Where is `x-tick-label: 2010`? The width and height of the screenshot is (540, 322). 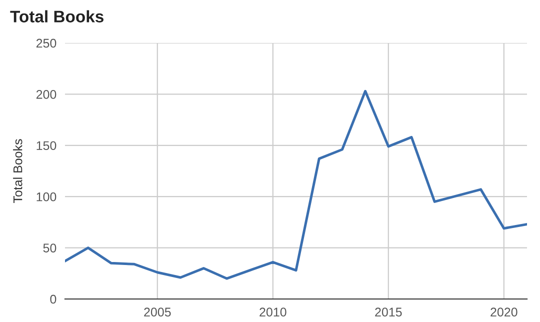 x-tick-label: 2010 is located at coordinates (273, 312).